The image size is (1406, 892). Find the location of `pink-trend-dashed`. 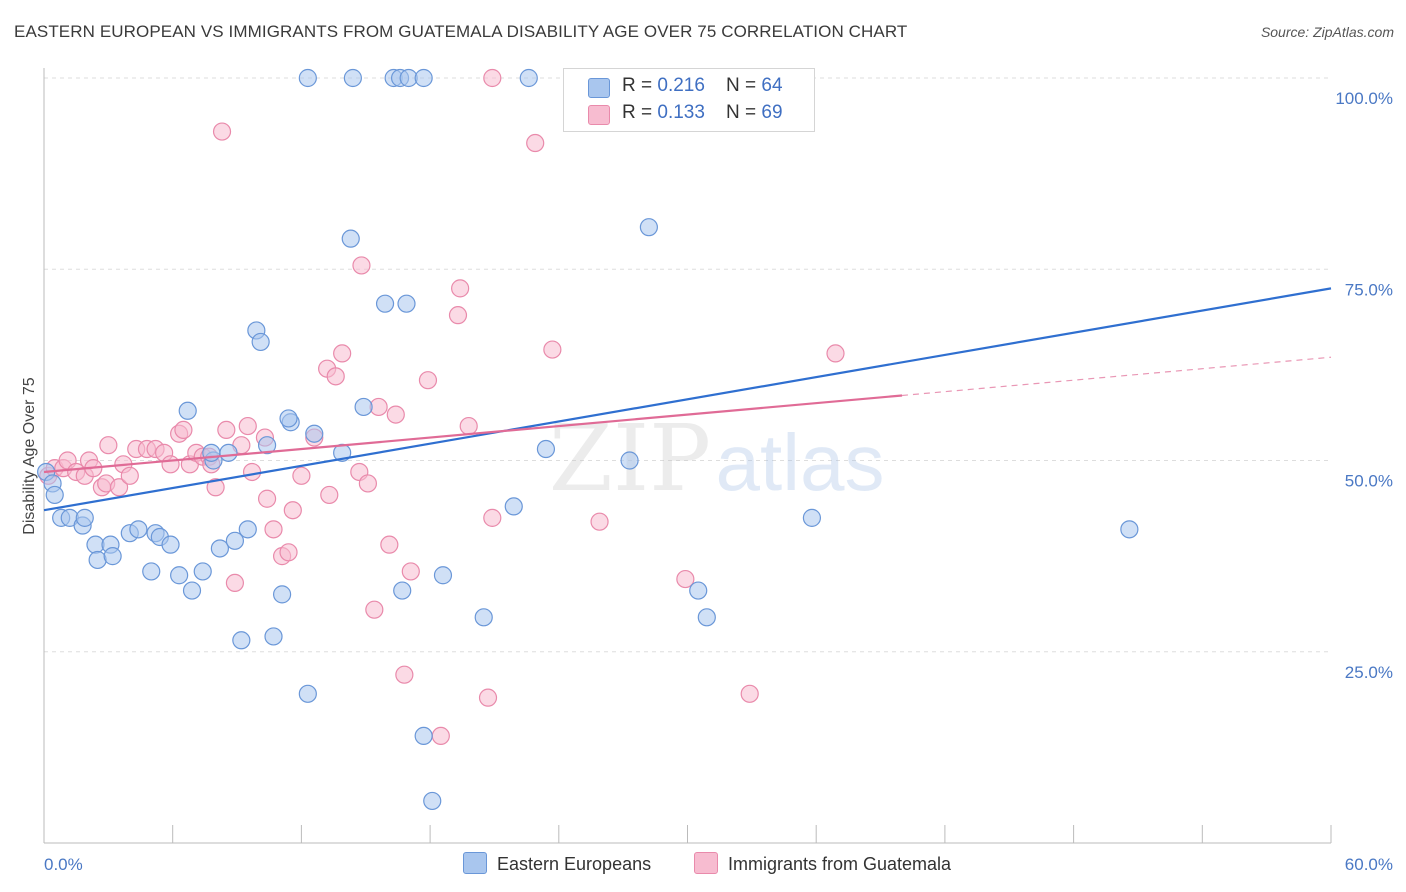

pink-trend-dashed is located at coordinates (1116, 376).